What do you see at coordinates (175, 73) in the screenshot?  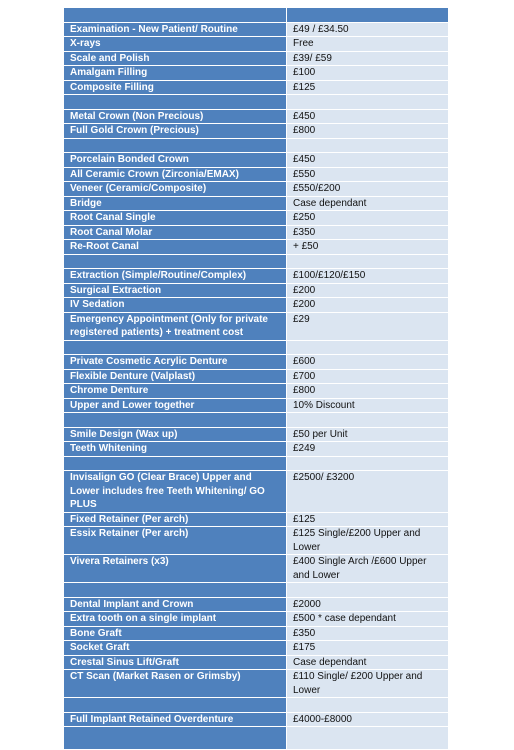 I see `treatment: Amalgam Filling` at bounding box center [175, 73].